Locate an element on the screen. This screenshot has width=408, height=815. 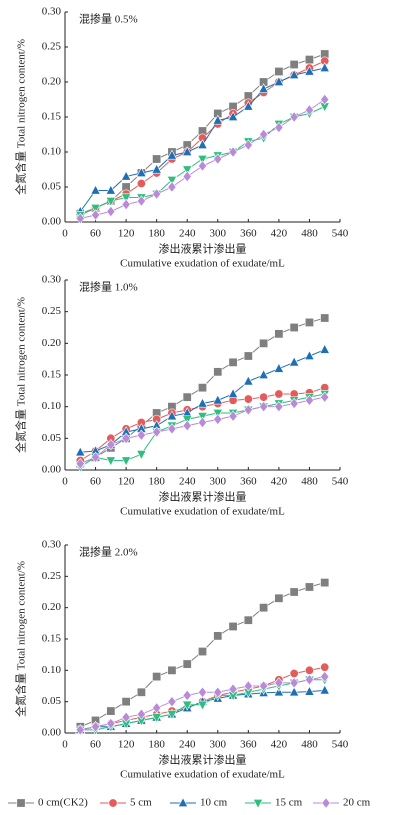
x-tick-label: 540 is located at coordinates (340, 745).